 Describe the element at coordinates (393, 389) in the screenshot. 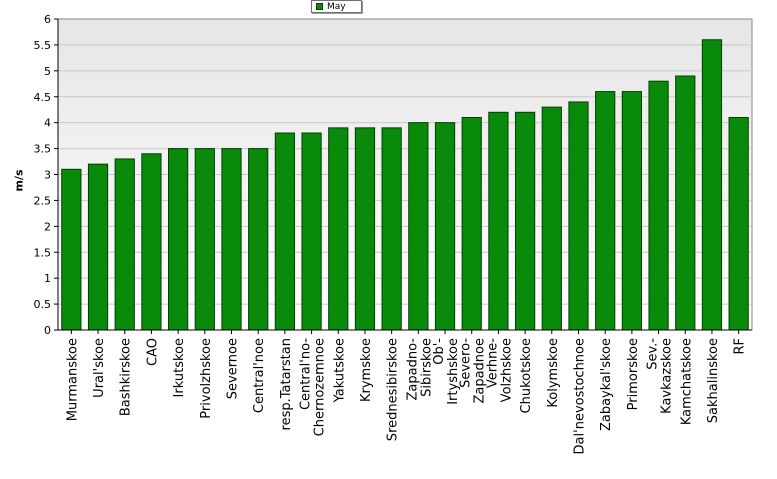

I see `x-tick-label: Srednesibirskoe` at that location.